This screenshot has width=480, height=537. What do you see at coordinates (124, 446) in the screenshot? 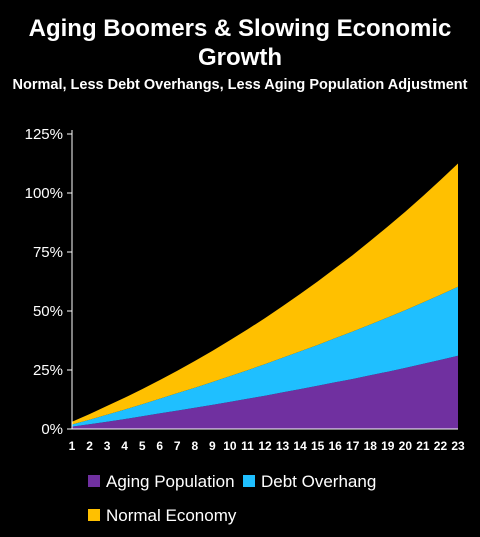
I see `x-tick-label: 4` at bounding box center [124, 446].